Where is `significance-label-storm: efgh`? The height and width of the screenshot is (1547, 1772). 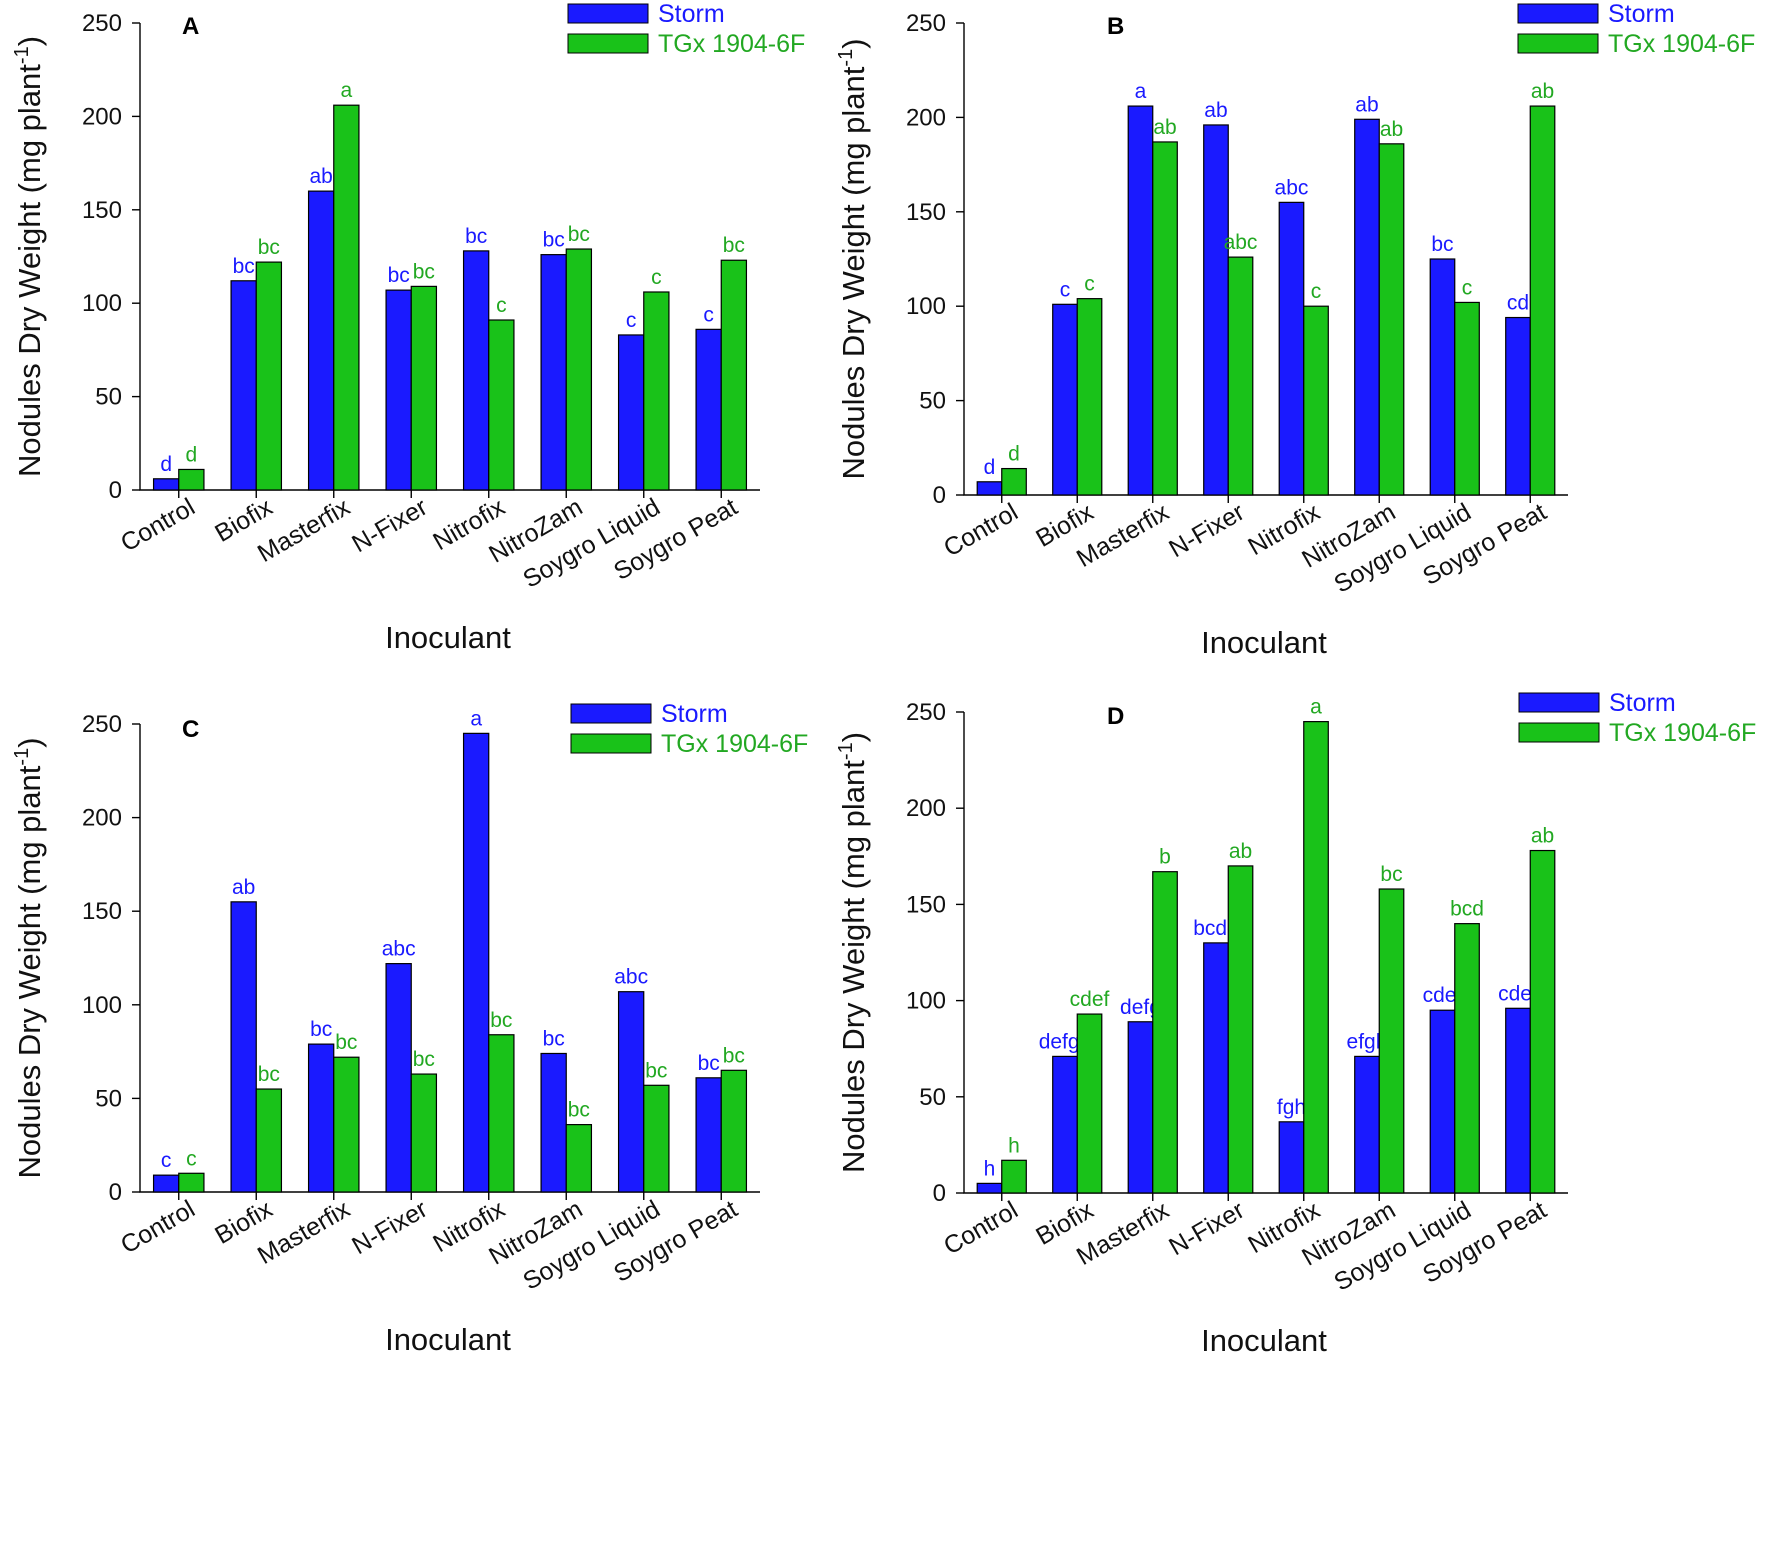
significance-label-storm: efgh is located at coordinates (1367, 1041).